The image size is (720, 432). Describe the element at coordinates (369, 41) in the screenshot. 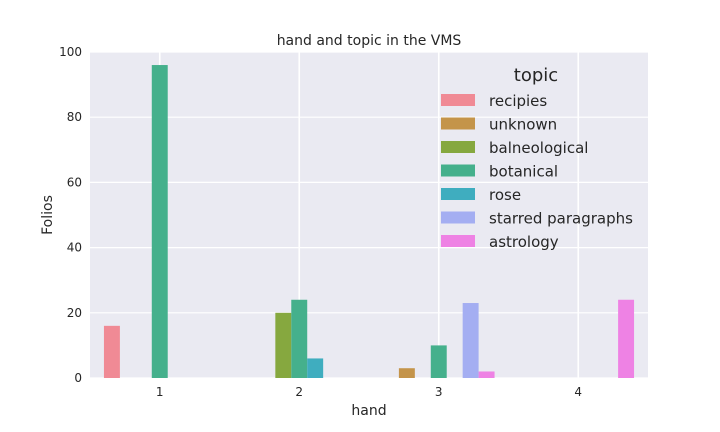

I see `chart-title: hand and topic in the VMS` at that location.